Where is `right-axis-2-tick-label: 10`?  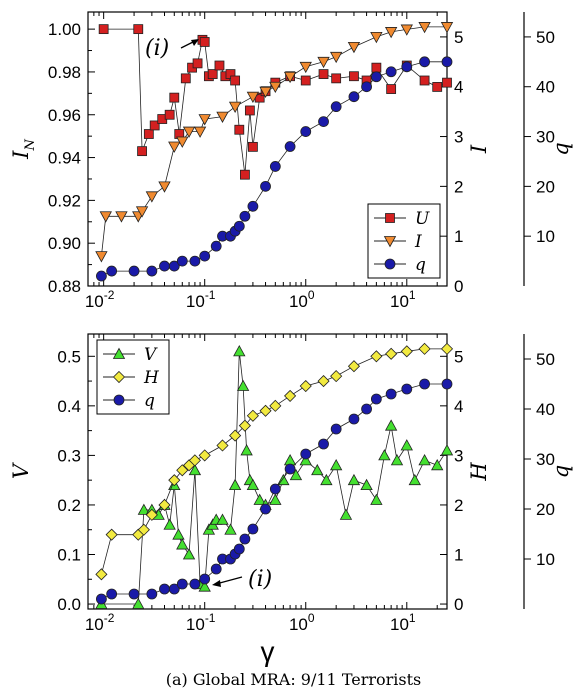 right-axis-2-tick-label: 10 is located at coordinates (545, 559).